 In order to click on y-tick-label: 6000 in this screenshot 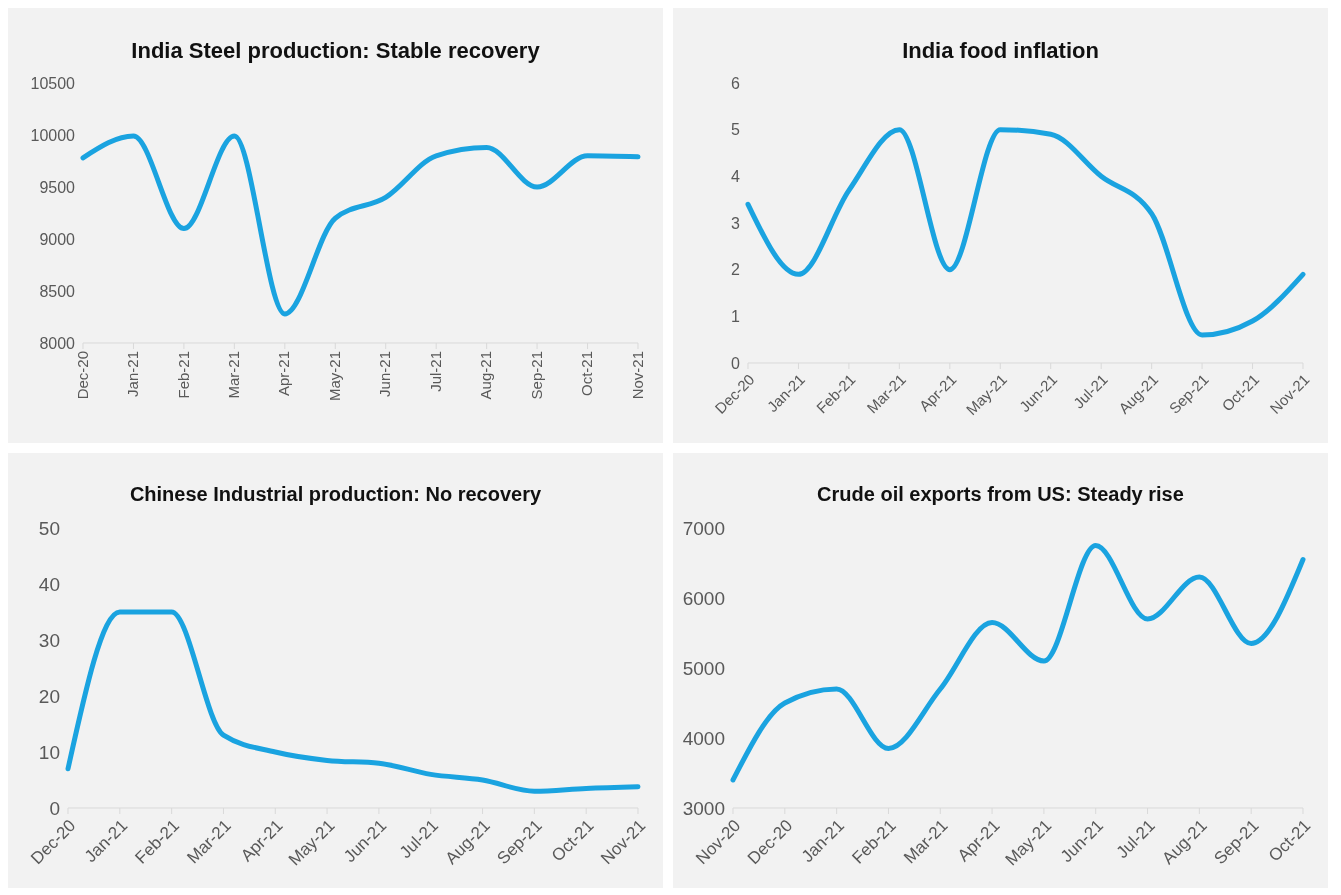, I will do `click(703, 598)`.